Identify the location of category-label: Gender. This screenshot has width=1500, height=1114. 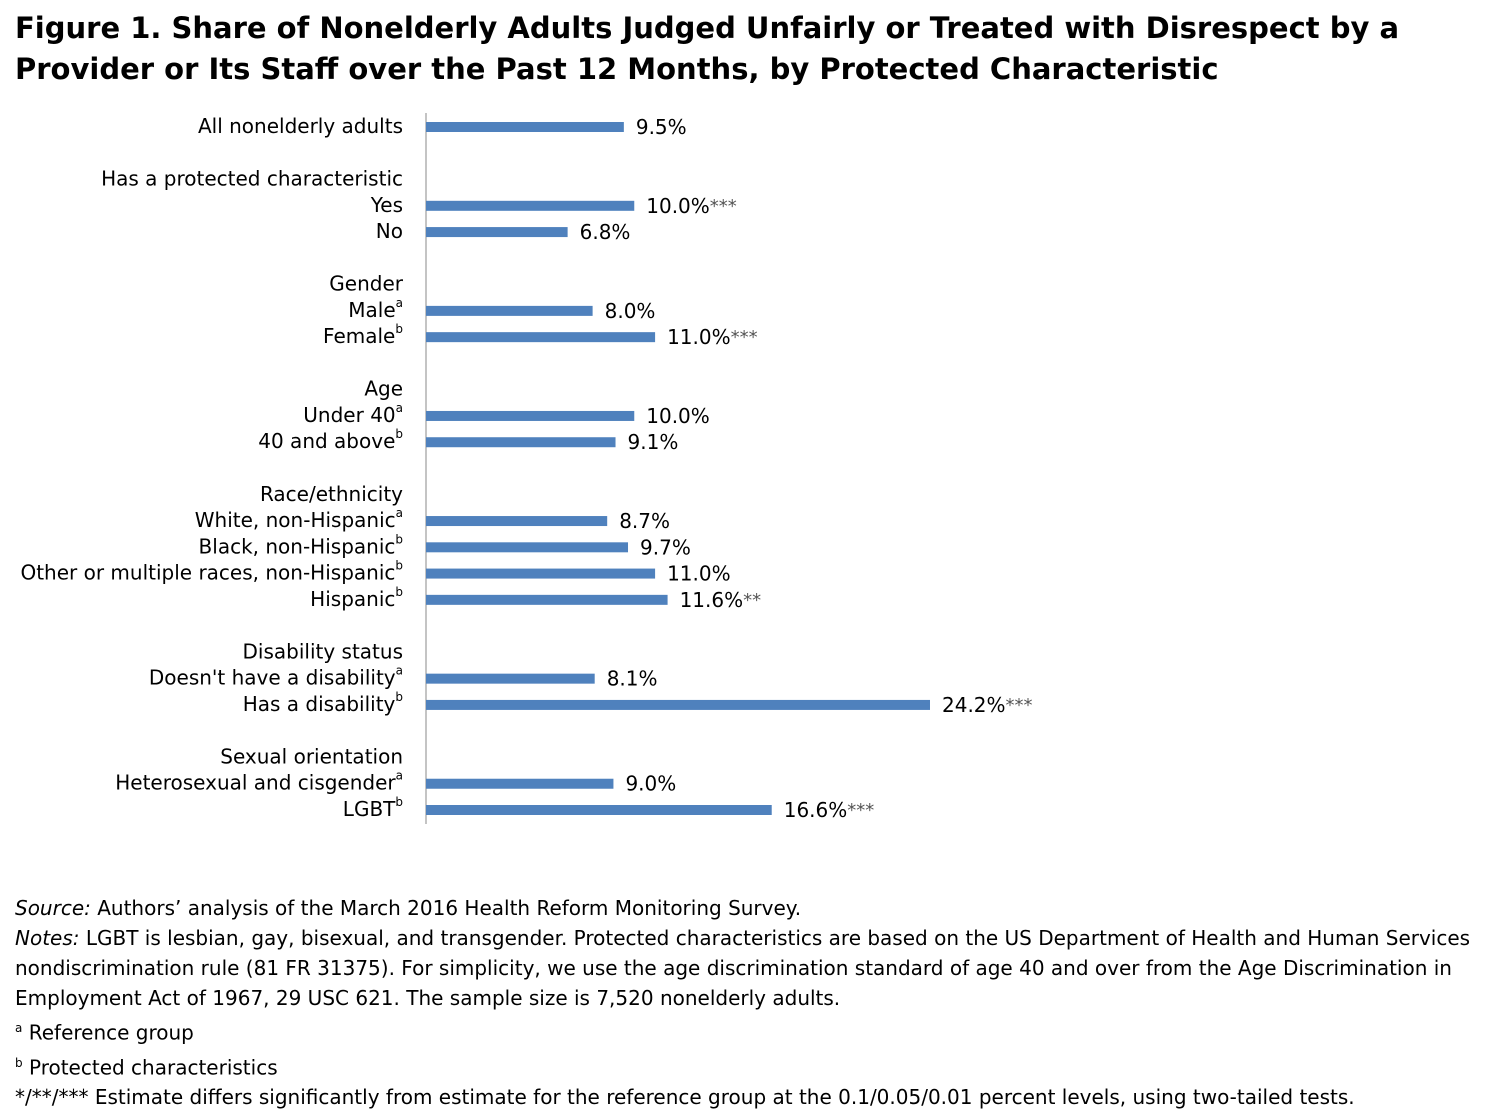
(366, 283).